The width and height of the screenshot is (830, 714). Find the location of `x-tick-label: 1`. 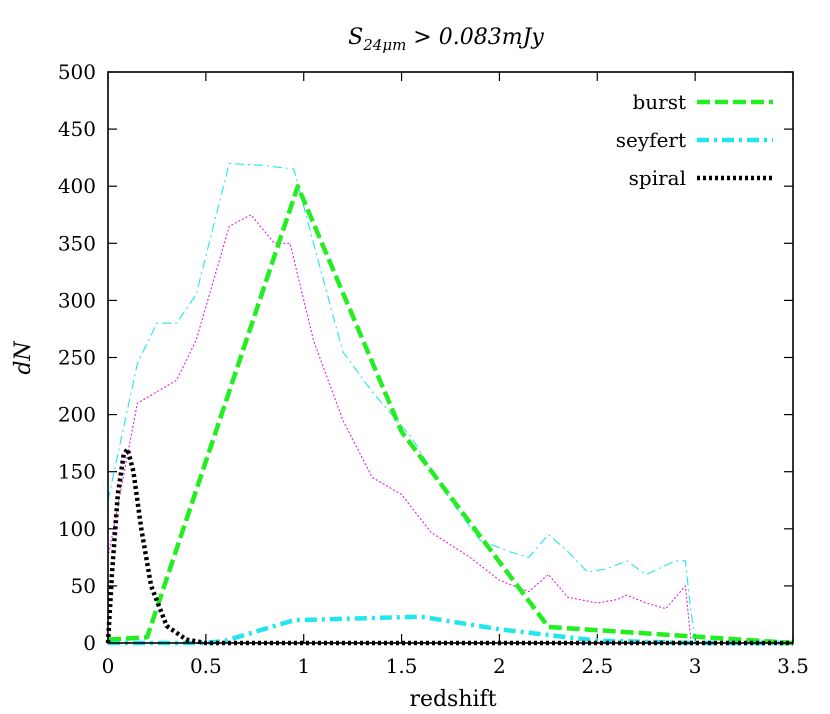

x-tick-label: 1 is located at coordinates (303, 666).